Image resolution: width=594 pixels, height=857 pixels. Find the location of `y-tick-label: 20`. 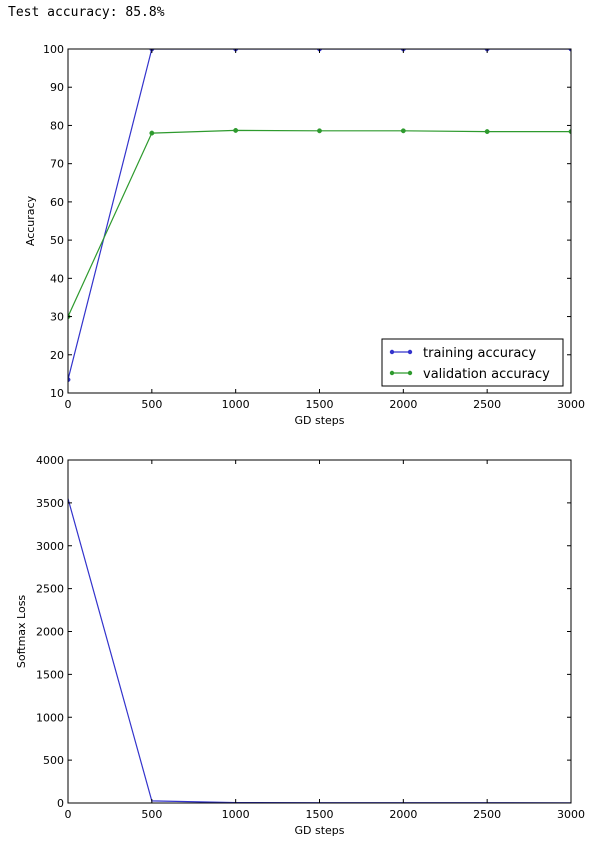

y-tick-label: 20 is located at coordinates (57, 355).